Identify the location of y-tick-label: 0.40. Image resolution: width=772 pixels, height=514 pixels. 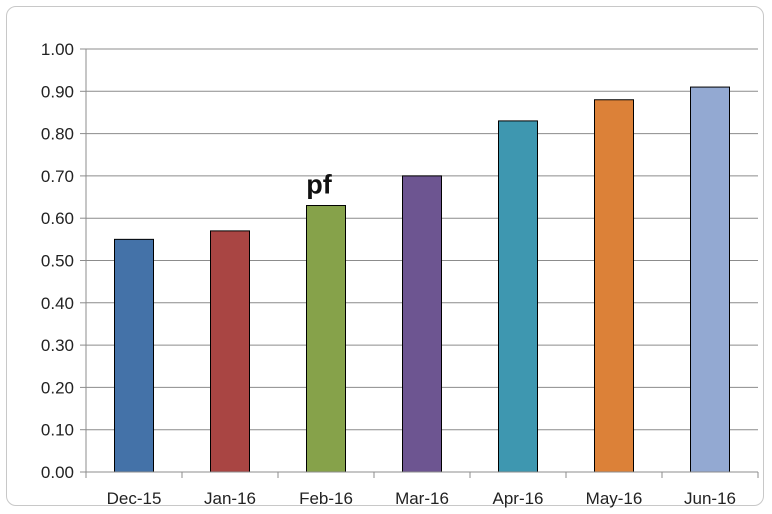
(57, 303).